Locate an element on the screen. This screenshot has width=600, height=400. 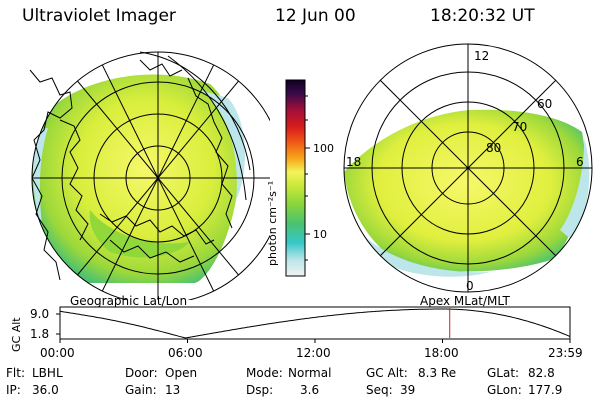
door-label: Door: is located at coordinates (141, 373).